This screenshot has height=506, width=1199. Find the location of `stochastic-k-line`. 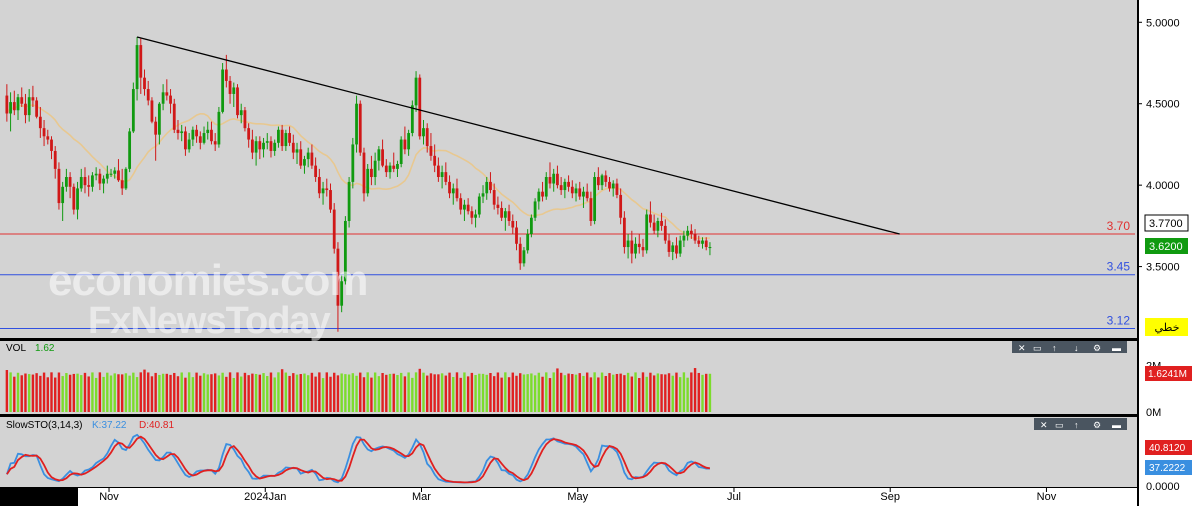

stochastic-k-line is located at coordinates (358, 458).